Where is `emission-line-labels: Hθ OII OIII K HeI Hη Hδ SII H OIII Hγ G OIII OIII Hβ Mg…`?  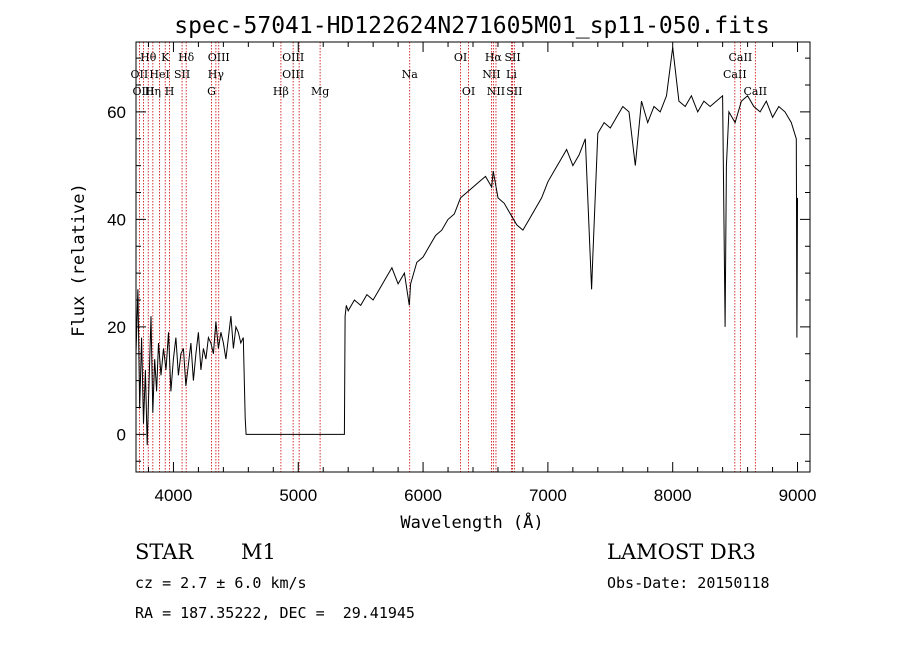
emission-line-labels: Hθ OII OIII K HeI Hη Hδ SII H OIII Hγ G OIII OIII Hβ Mg… is located at coordinates (449, 74).